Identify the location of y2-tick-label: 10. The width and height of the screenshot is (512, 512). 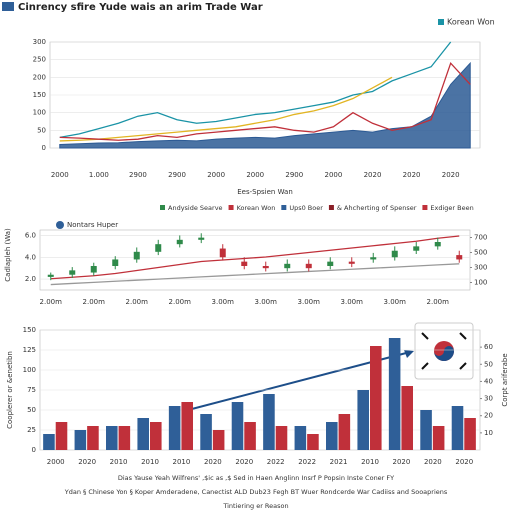
(488, 433).